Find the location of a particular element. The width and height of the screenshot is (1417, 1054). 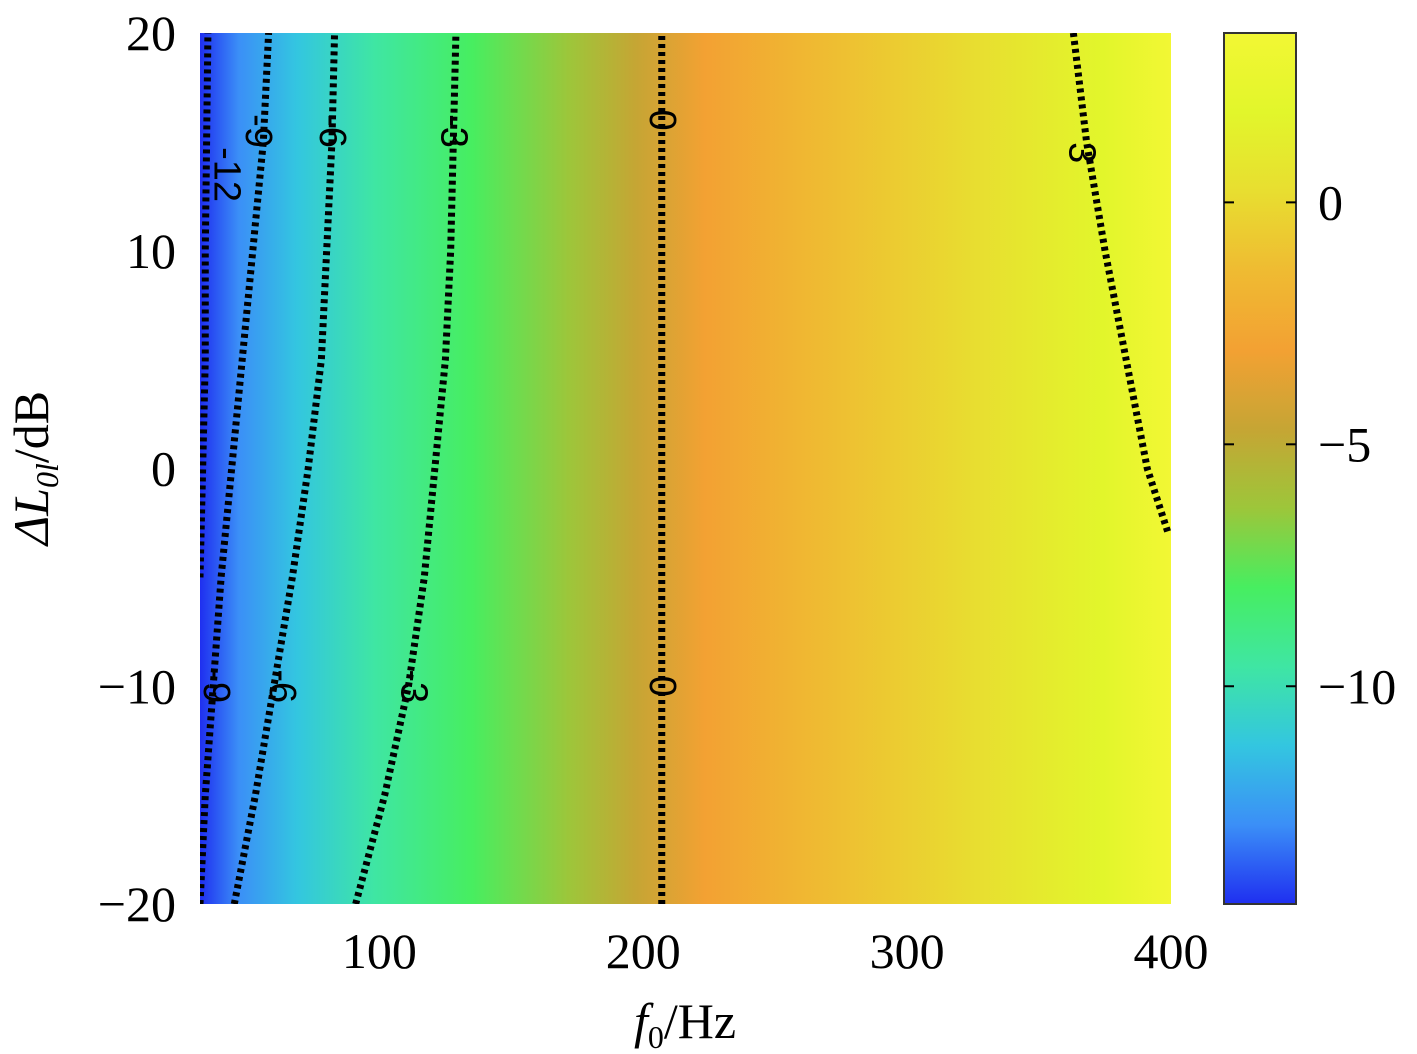

x-tick-label: 100 is located at coordinates (379, 951).